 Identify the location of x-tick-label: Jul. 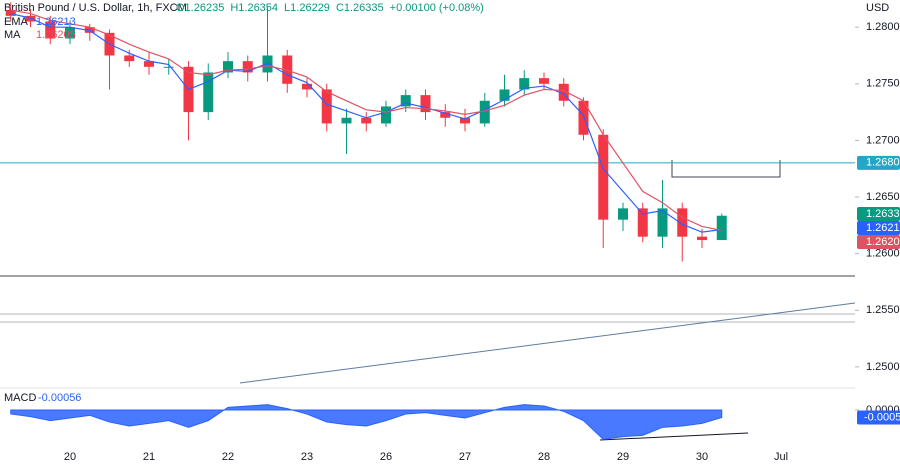
(781, 457).